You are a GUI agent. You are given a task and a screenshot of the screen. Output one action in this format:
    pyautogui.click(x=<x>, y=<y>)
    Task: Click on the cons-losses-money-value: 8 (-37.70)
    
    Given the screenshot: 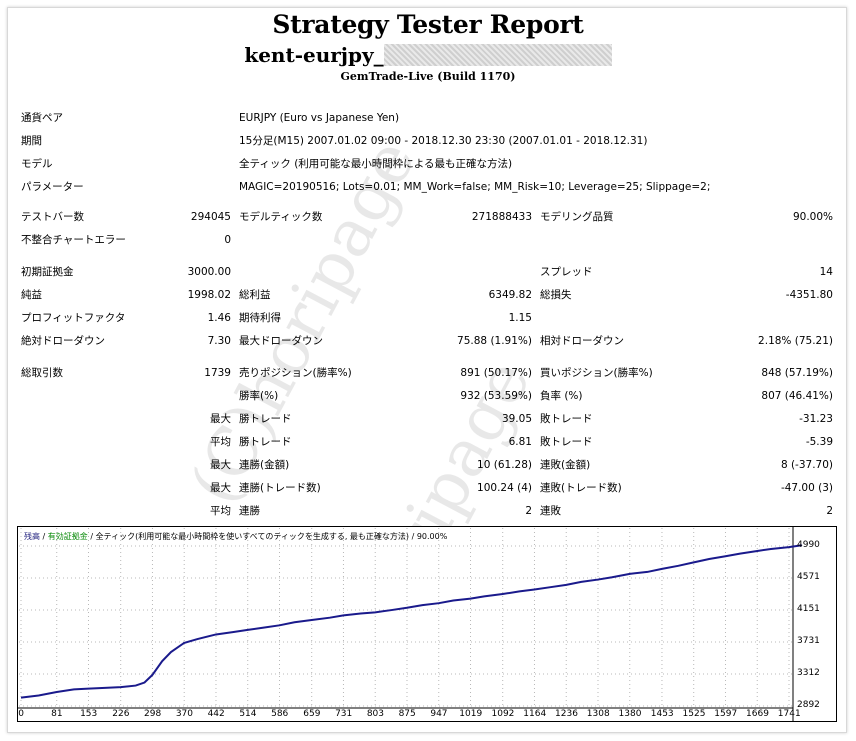 What is the action you would take?
    pyautogui.click(x=806, y=465)
    